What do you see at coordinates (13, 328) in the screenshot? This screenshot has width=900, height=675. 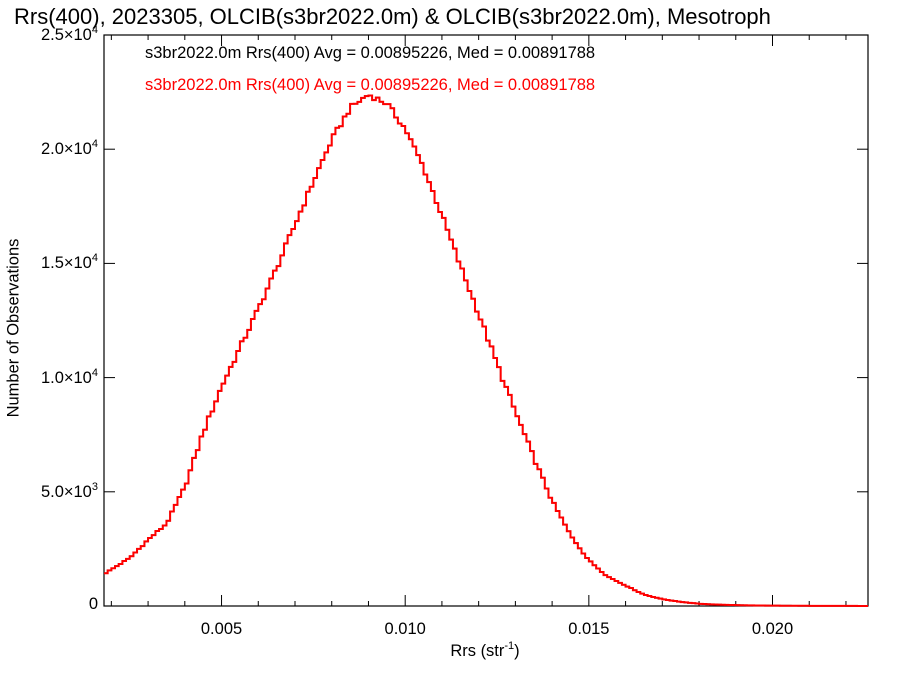 I see `y-axis-label: Number of Observations` at bounding box center [13, 328].